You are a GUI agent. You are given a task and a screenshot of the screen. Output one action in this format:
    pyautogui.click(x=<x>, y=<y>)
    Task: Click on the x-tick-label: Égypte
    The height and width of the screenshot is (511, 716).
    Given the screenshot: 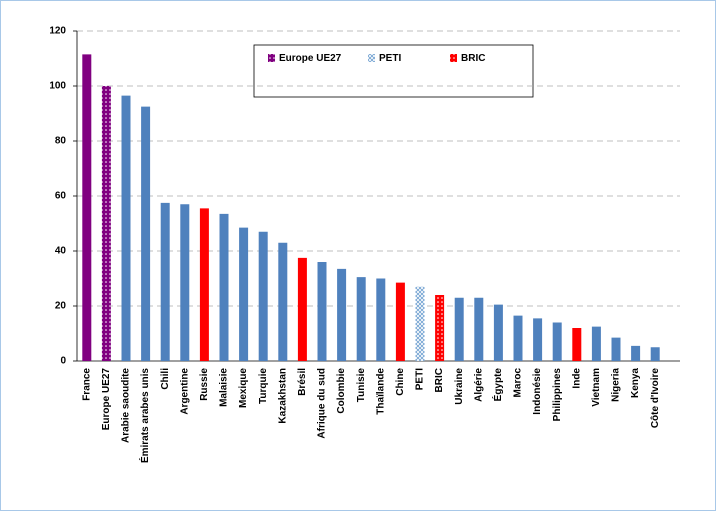 What is the action you would take?
    pyautogui.click(x=497, y=385)
    